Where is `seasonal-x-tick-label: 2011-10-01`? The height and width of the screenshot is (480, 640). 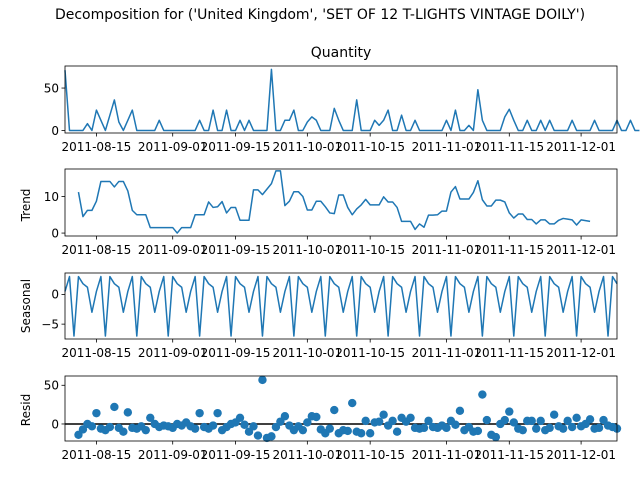 seasonal-x-tick-label: 2011-10-01 is located at coordinates (307, 353).